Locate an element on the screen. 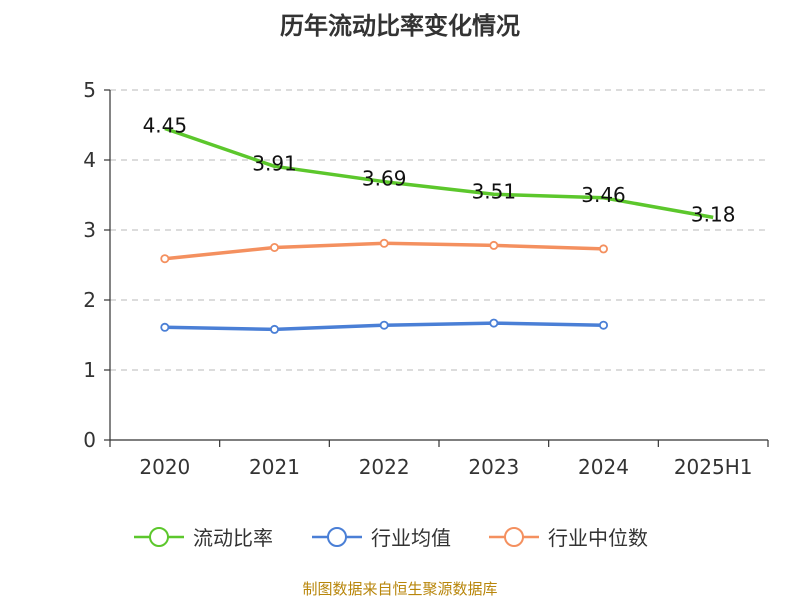 The image size is (800, 600). data-label: 3.51 is located at coordinates (494, 191).